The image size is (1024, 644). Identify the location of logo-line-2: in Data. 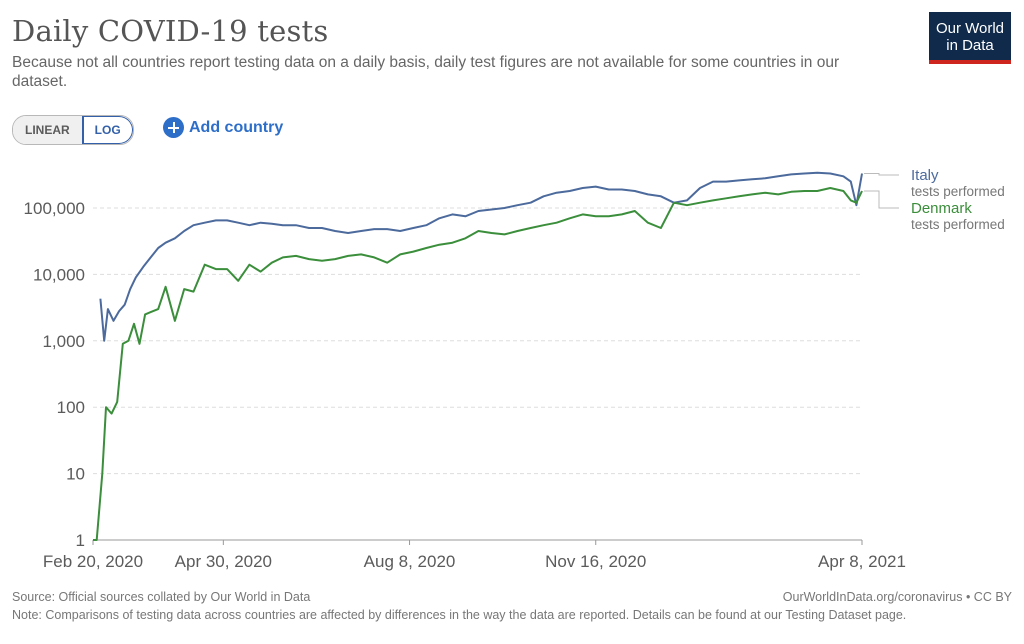
(970, 45).